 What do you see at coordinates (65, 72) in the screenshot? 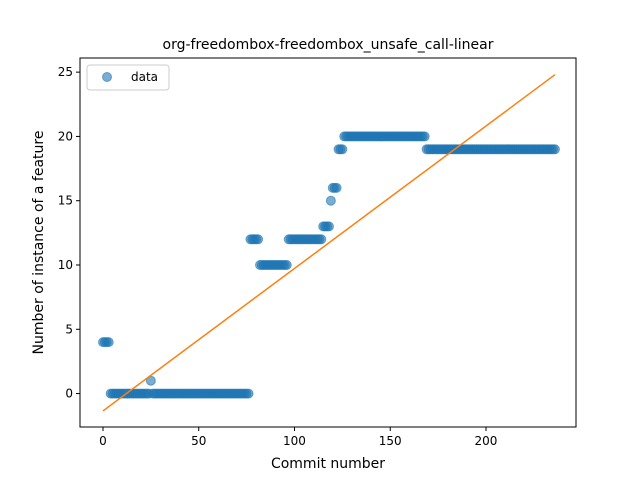
I see `y-tick-label: 25` at bounding box center [65, 72].